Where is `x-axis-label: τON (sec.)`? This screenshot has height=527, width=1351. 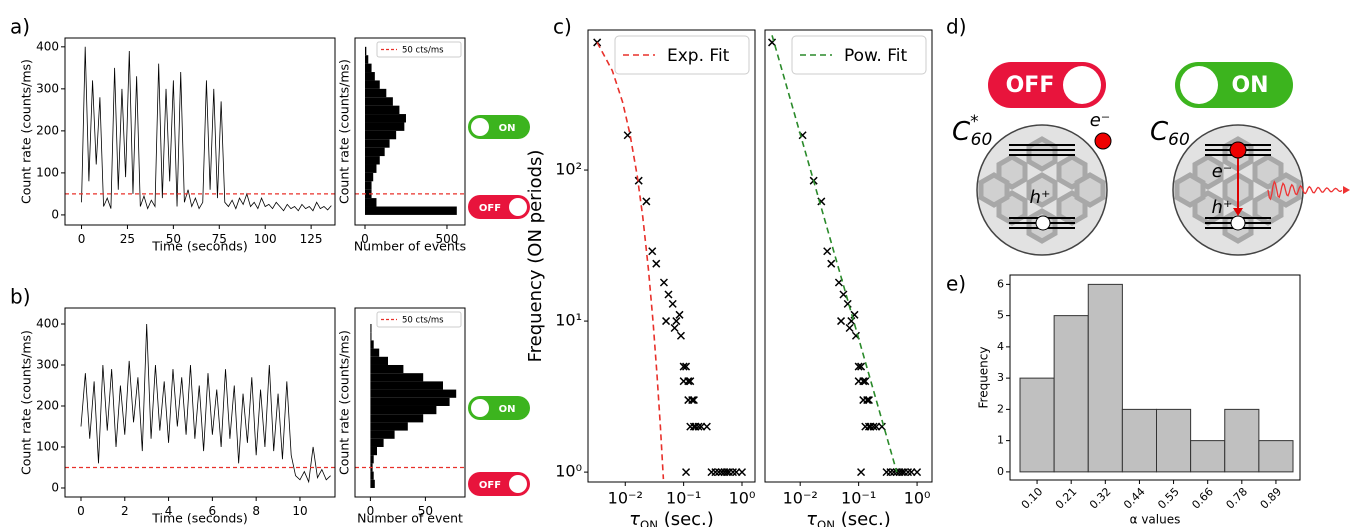 x-axis-label: τON (sec.) is located at coordinates (848, 518).